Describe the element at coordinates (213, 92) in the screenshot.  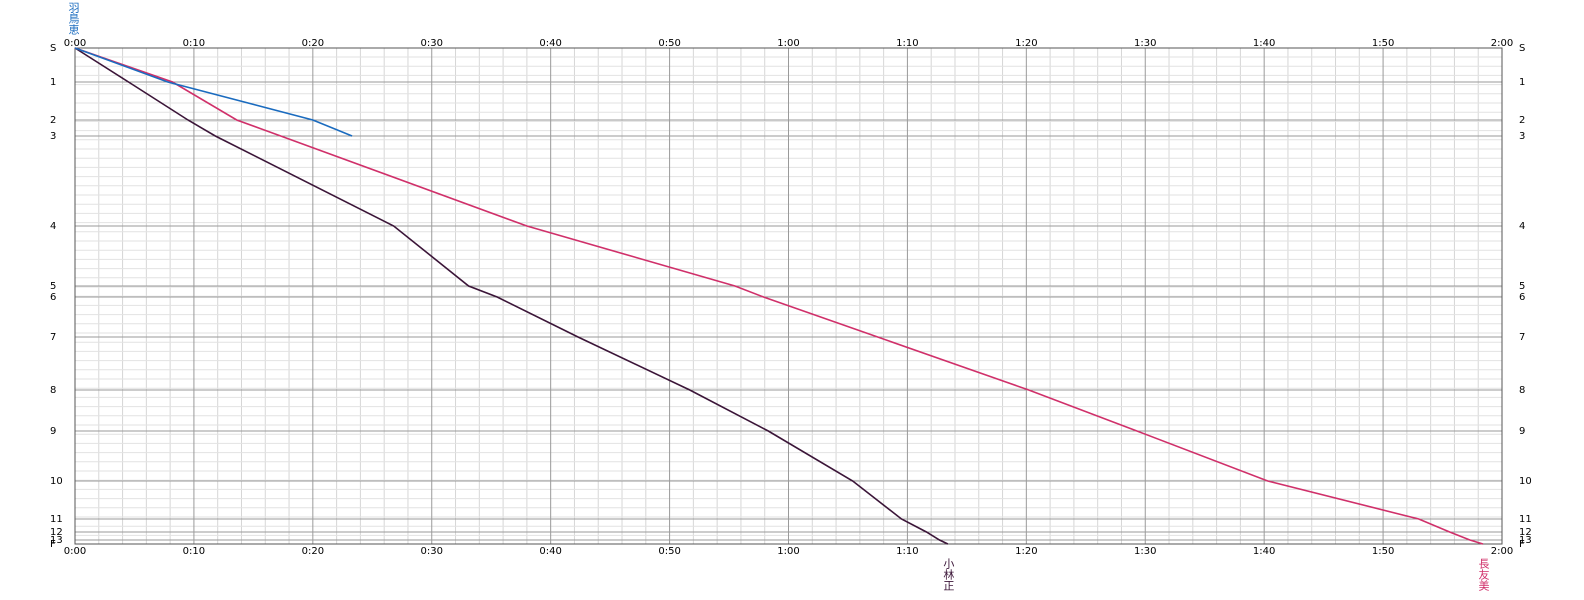
I see `series-line` at that location.